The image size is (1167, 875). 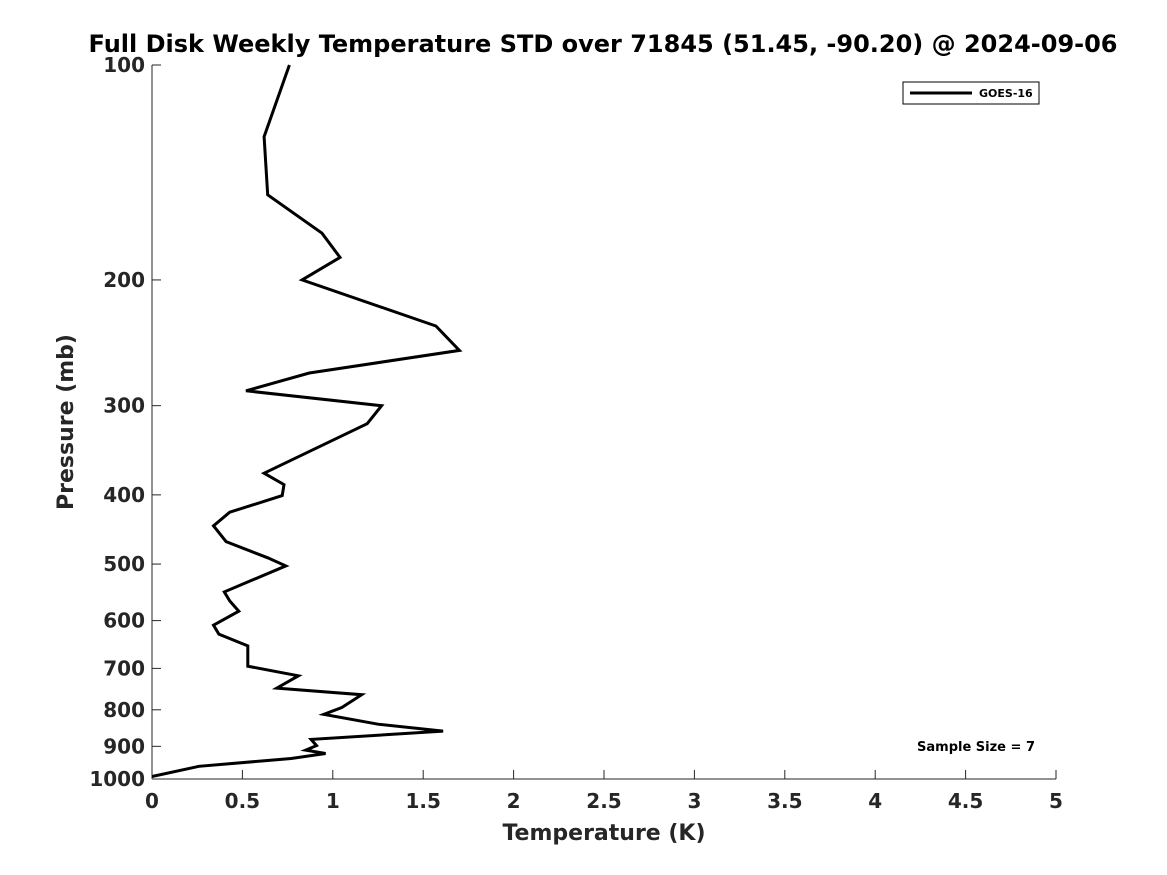 I want to click on legend: GOES-16, so click(x=971, y=93).